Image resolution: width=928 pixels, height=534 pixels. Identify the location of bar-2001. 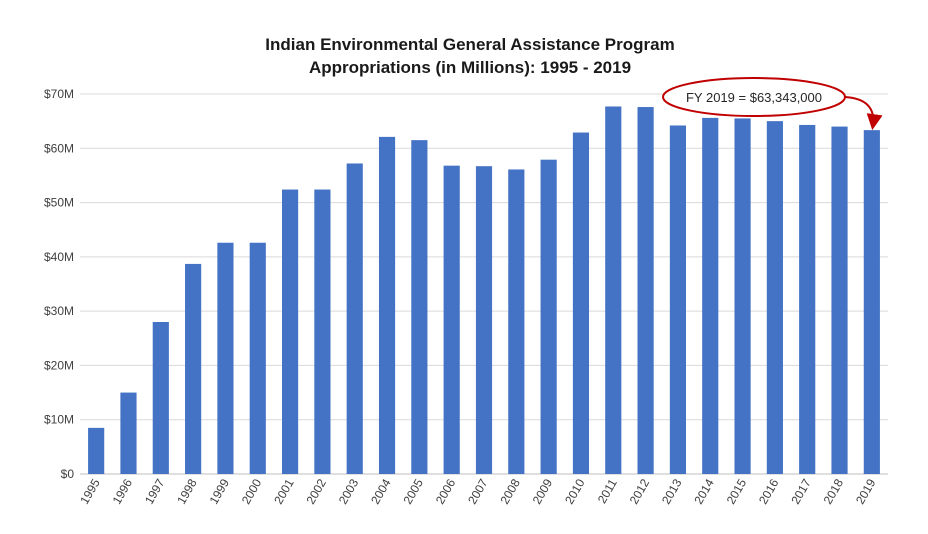
(290, 332).